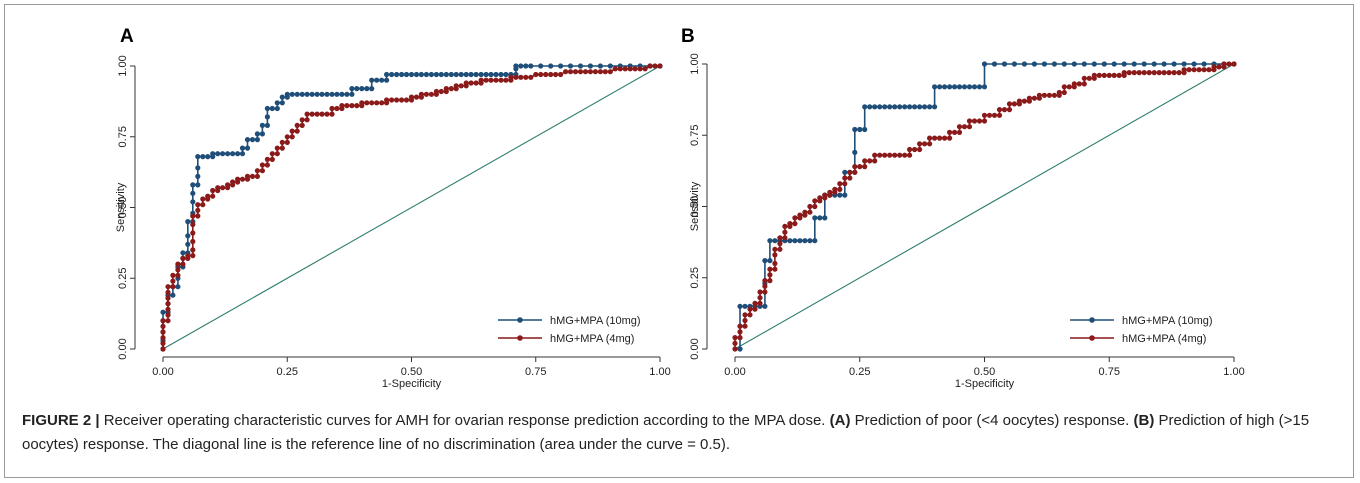 The height and width of the screenshot is (483, 1360). Describe the element at coordinates (859, 372) in the screenshot. I see `x-tick-label: 0.25` at that location.